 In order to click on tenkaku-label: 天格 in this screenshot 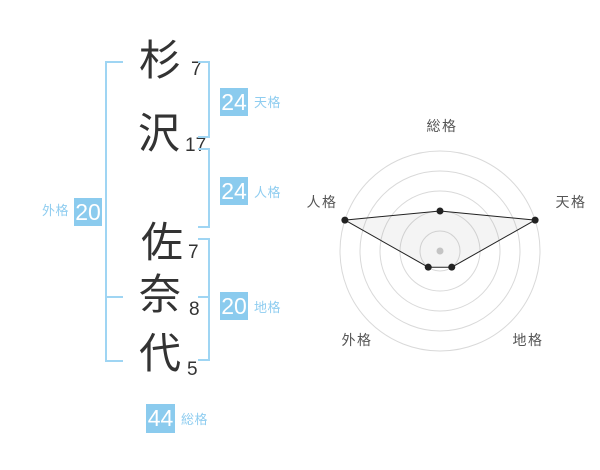, I will do `click(268, 102)`.